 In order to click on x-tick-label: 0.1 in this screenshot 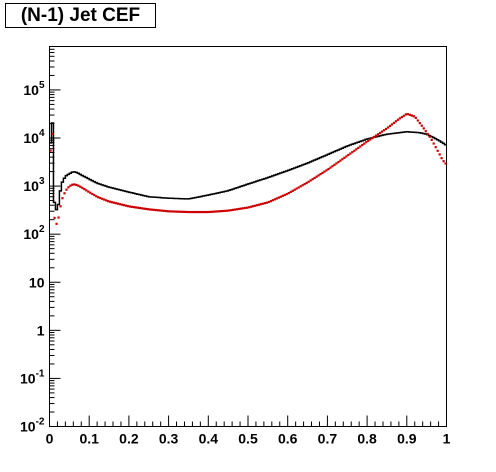, I will do `click(89, 439)`.